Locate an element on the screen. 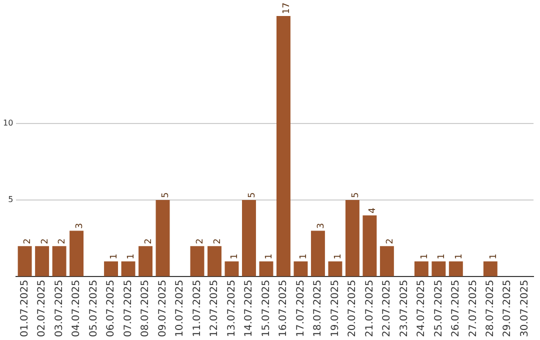 The height and width of the screenshot is (340, 540). x-tick-label: 13.07.2025 is located at coordinates (232, 309).